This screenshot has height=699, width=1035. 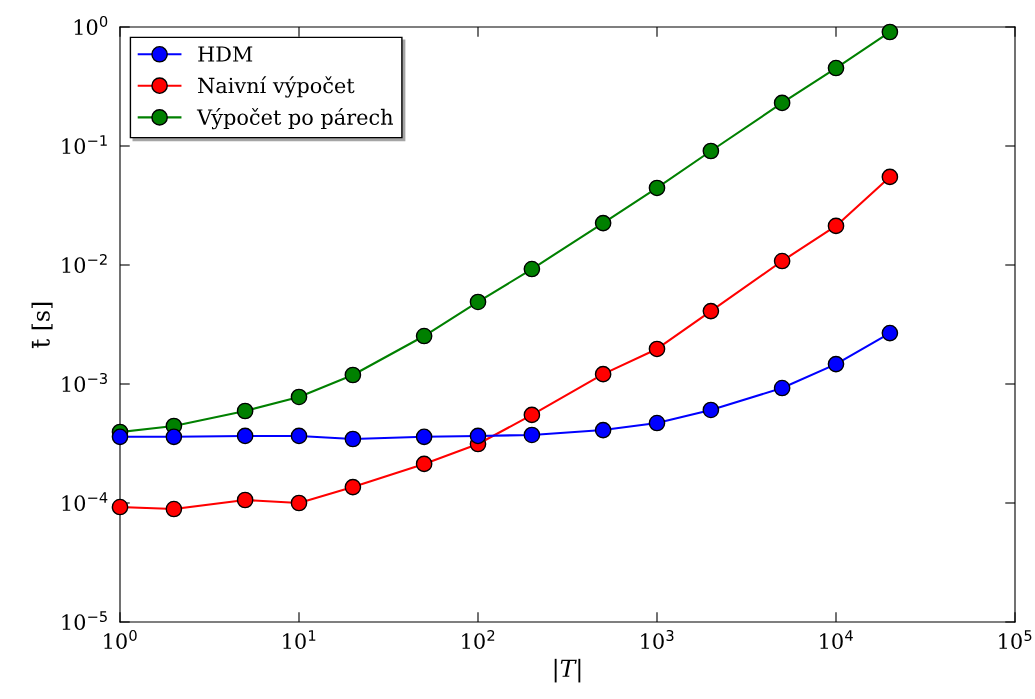 What do you see at coordinates (84, 145) in the screenshot?
I see `y-tick-label: 10$^{−1}$` at bounding box center [84, 145].